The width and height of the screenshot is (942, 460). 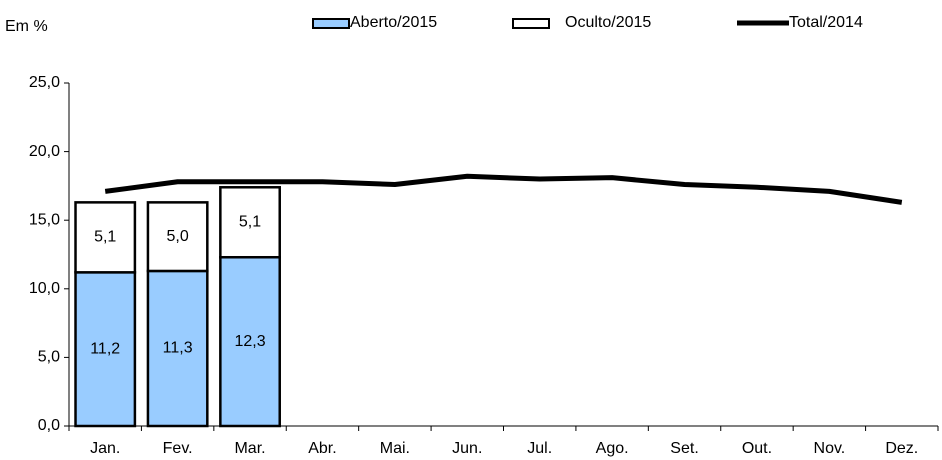 I want to click on x-tick-label: Ago., so click(x=612, y=448).